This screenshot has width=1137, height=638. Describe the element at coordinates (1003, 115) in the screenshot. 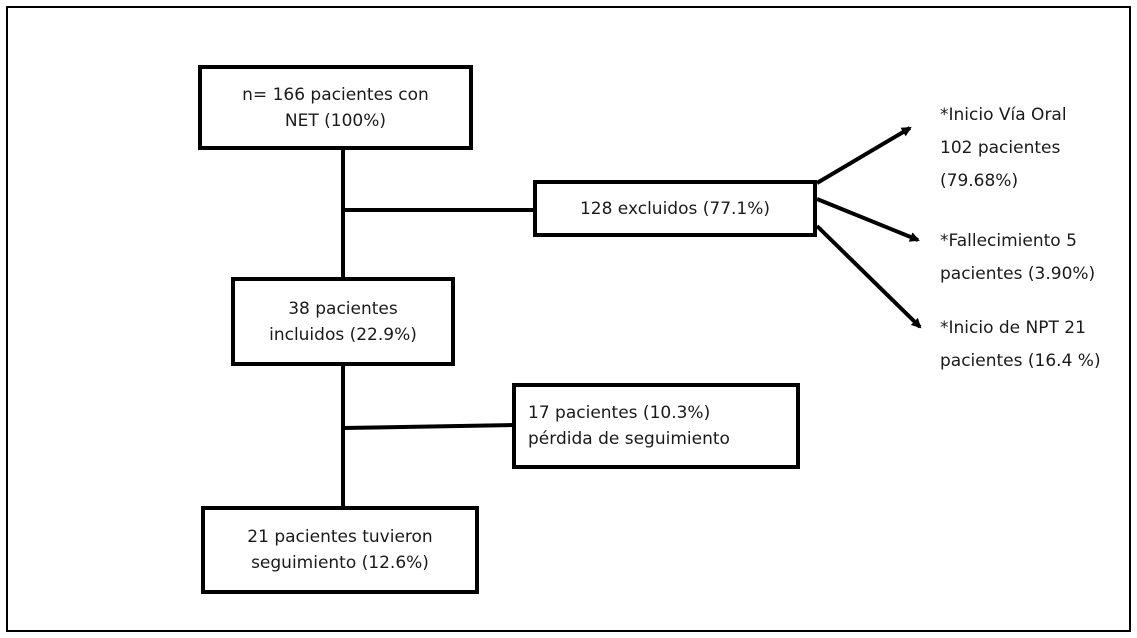

I see `oral-line-1: *Inicio Vía Oral` at that location.